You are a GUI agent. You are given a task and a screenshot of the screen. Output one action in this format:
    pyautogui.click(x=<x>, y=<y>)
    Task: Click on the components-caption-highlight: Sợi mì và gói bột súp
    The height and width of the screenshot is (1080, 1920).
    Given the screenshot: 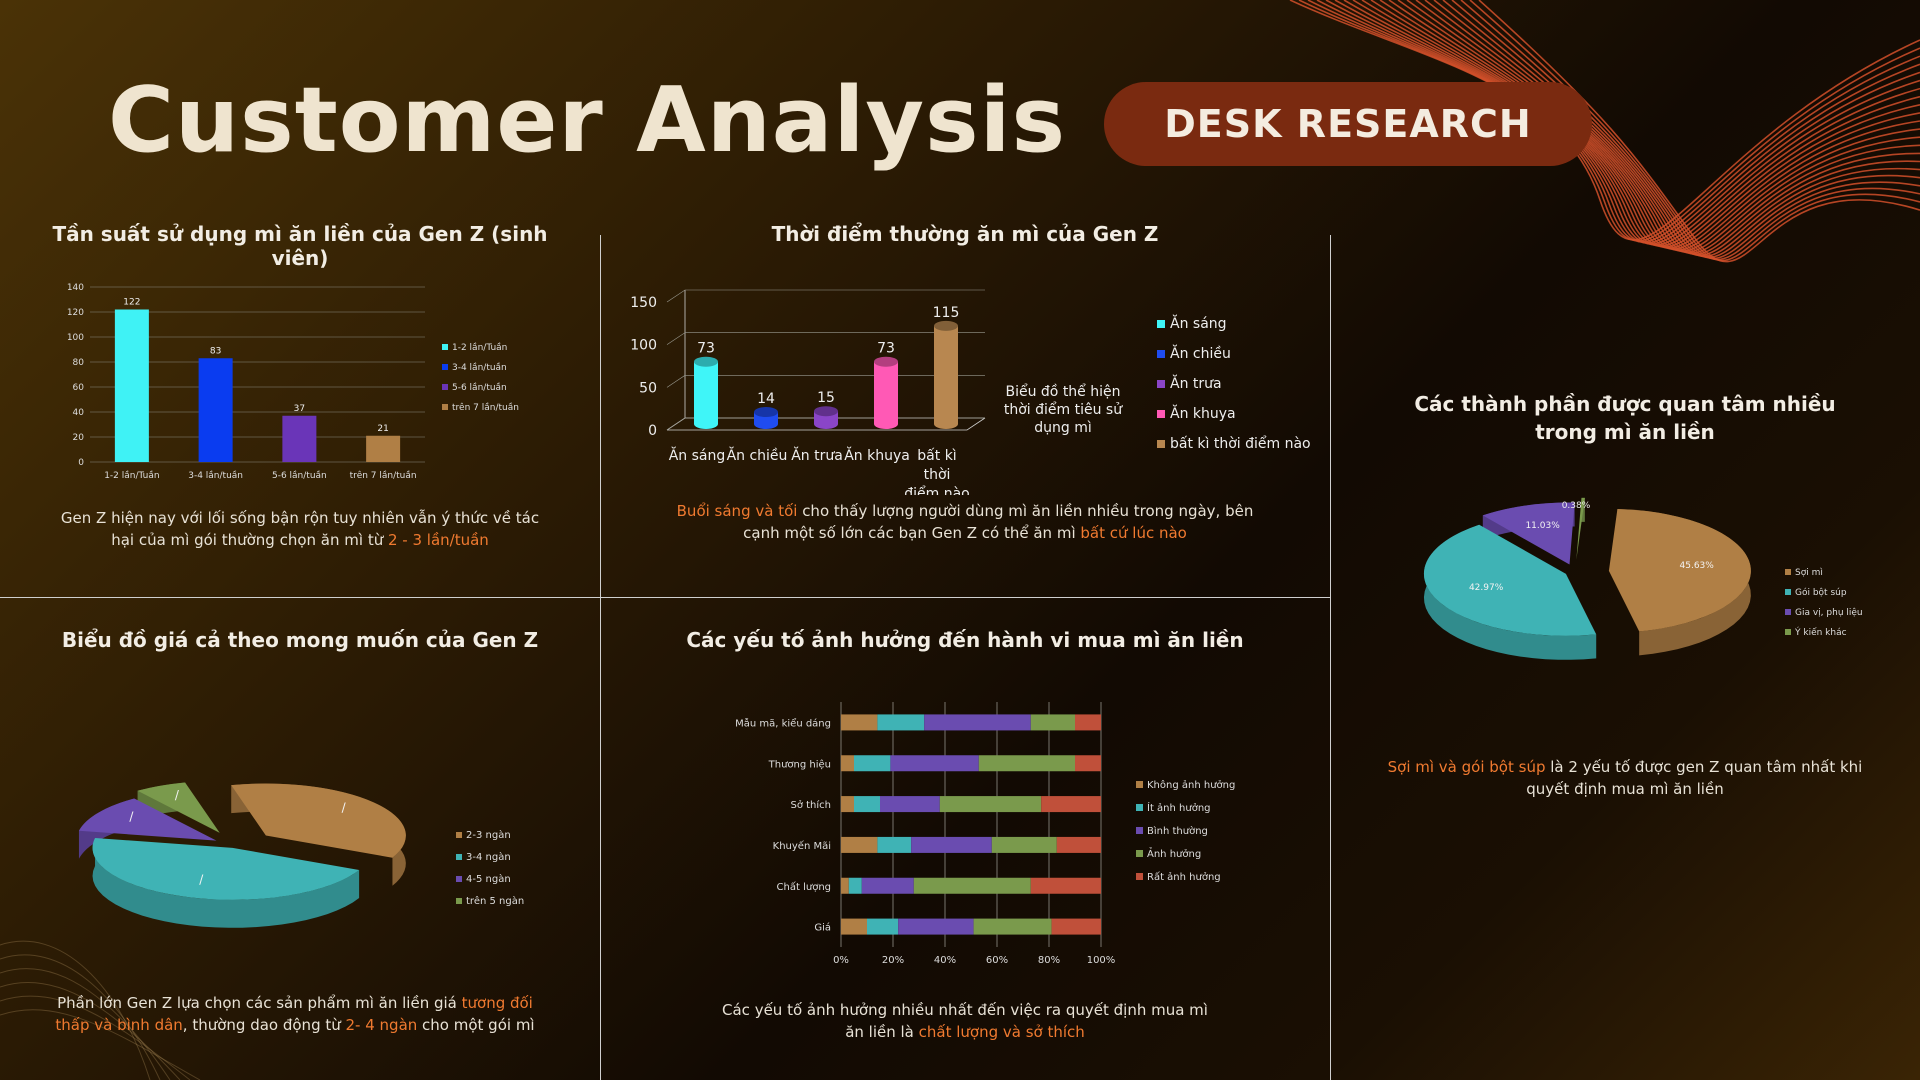 What is the action you would take?
    pyautogui.click(x=1466, y=767)
    